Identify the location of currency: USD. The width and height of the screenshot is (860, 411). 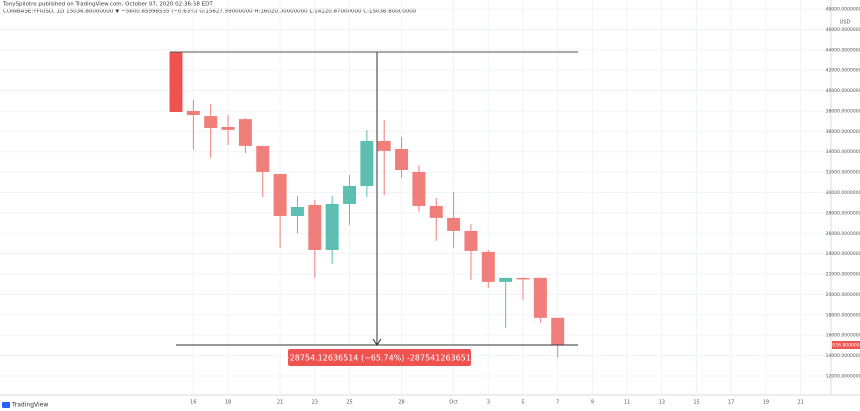
(845, 23).